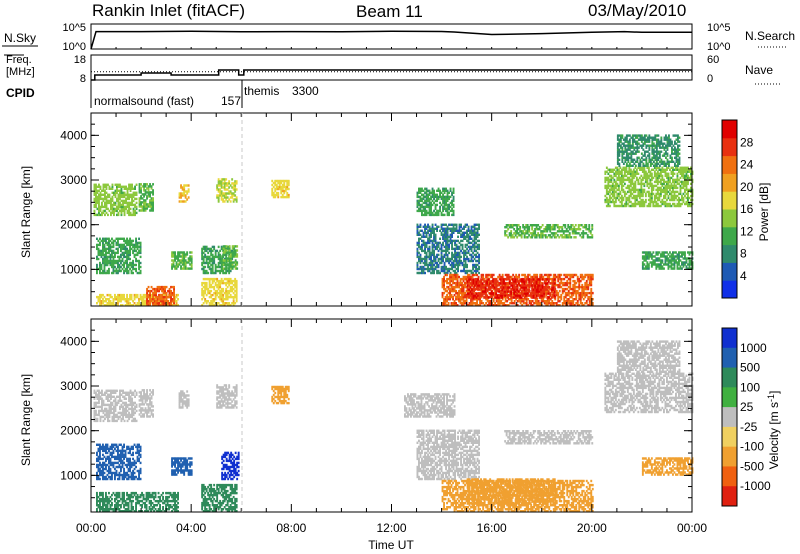 The image size is (800, 554). I want to click on nsky-panel: N.Sky 10^5 10^0 10^5 10^0 N.Search, so click(398, 37).